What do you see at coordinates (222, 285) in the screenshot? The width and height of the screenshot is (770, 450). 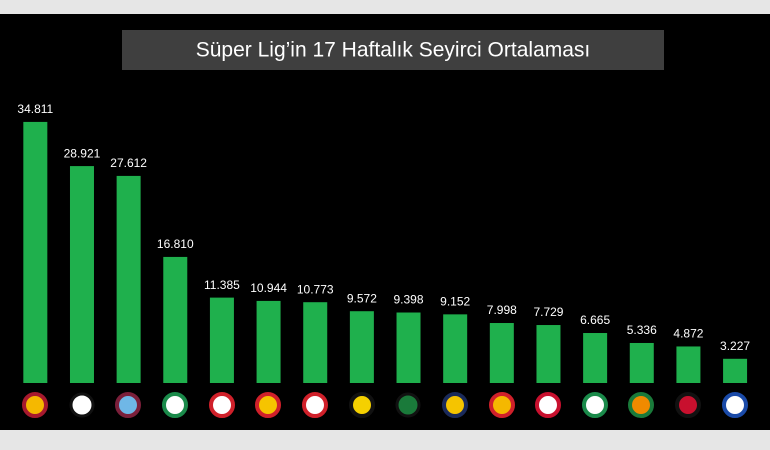 I see `value-label: 11.385` at bounding box center [222, 285].